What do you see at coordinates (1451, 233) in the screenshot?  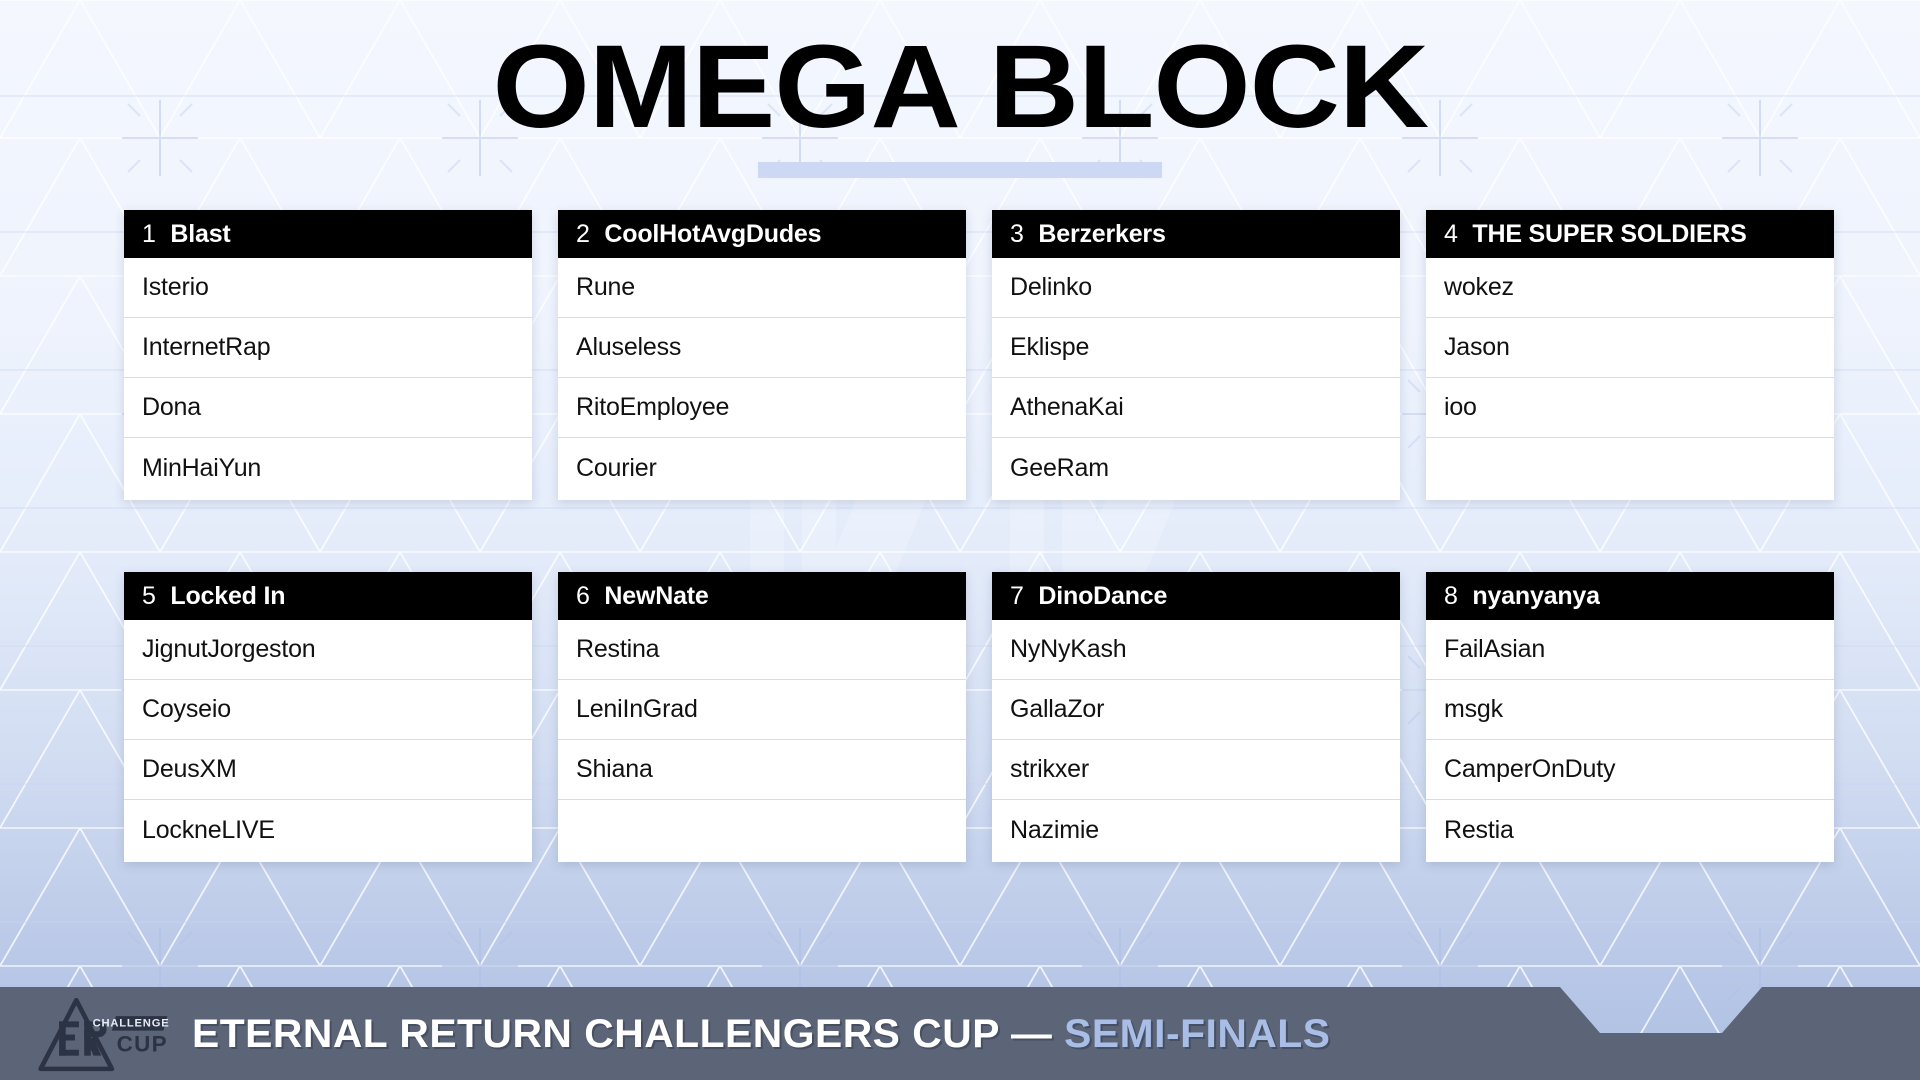 I see `team-rank: 4` at bounding box center [1451, 233].